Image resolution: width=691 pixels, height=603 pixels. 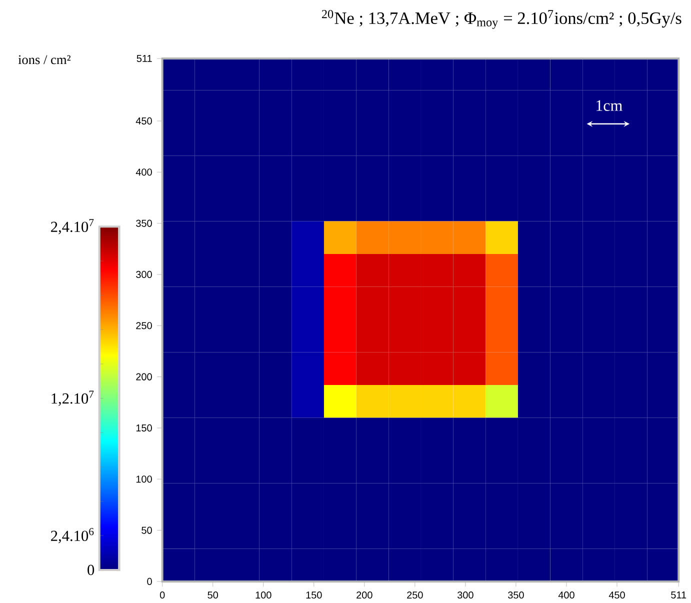 I want to click on y-tick-label: 450, so click(x=144, y=121).